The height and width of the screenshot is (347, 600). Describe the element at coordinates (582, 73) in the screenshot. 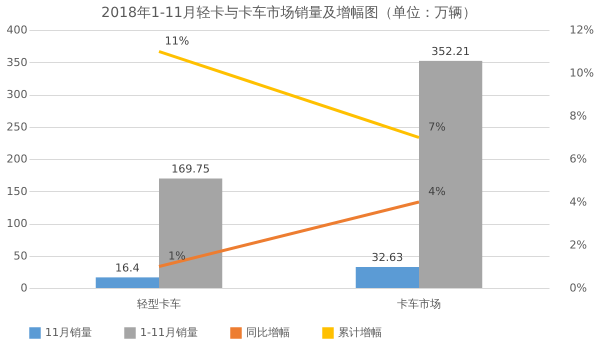

I see `y2-tick-label: 10%` at that location.